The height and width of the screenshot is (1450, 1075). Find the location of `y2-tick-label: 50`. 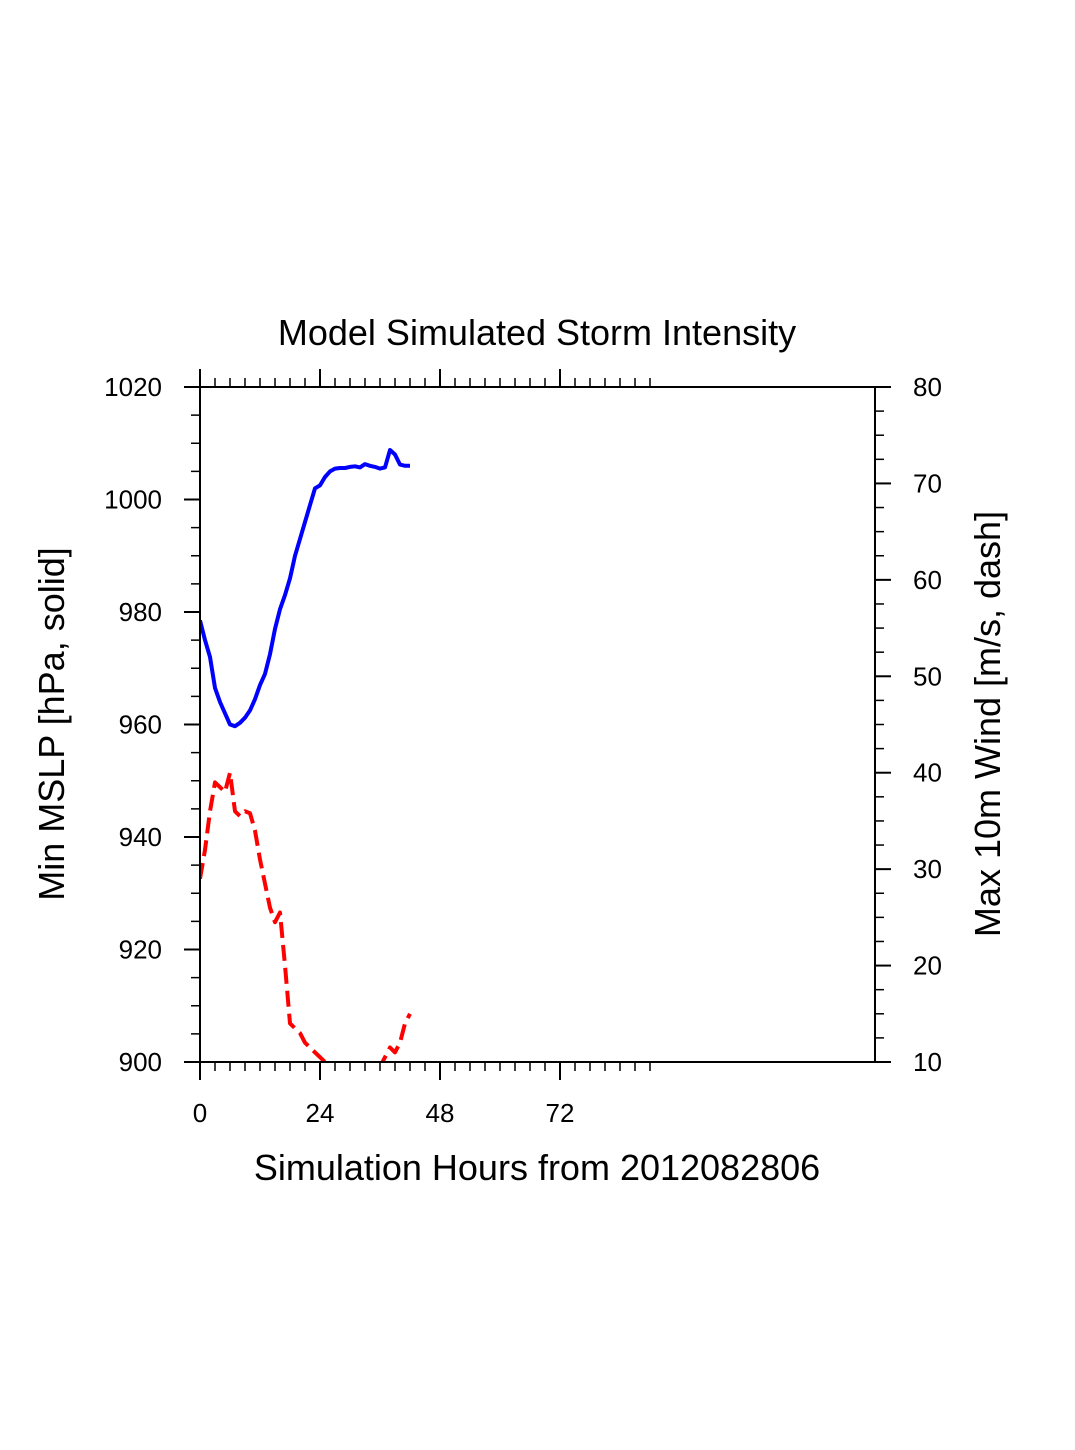

y2-tick-label: 50 is located at coordinates (927, 676).